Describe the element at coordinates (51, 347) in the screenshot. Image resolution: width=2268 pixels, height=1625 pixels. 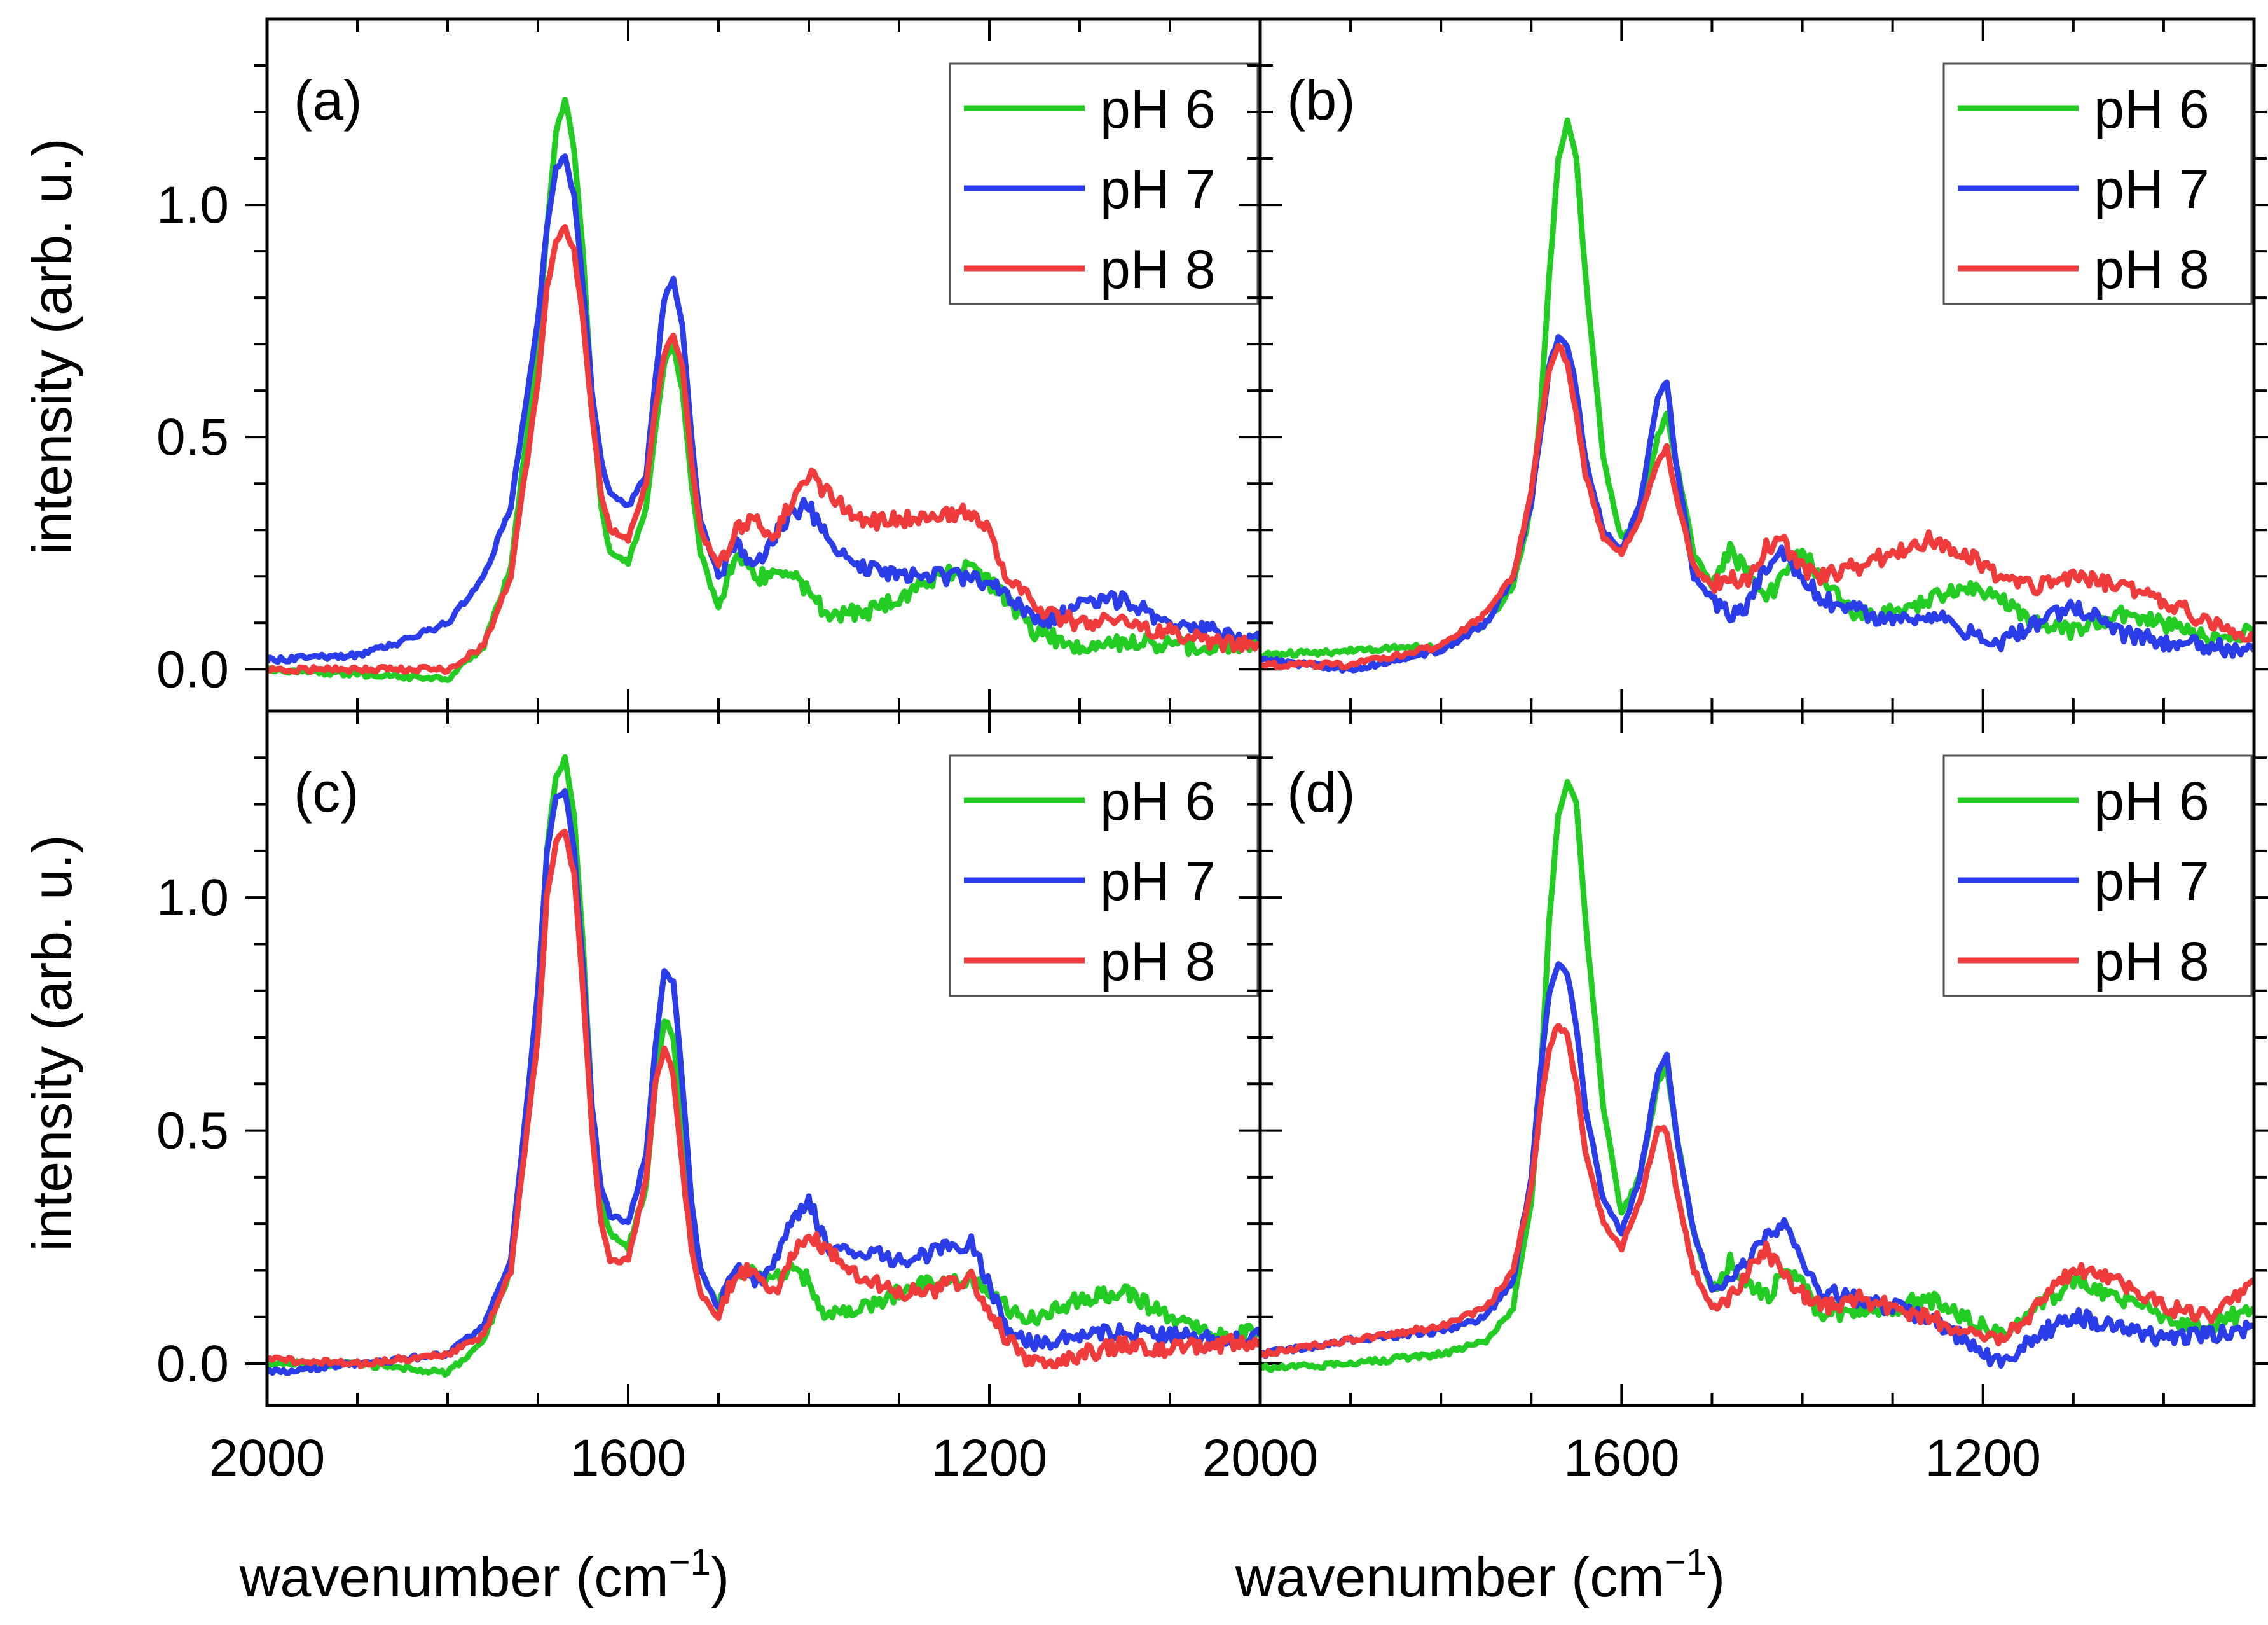
I see `y-axis-title-top: intensity (arb. u.)` at that location.